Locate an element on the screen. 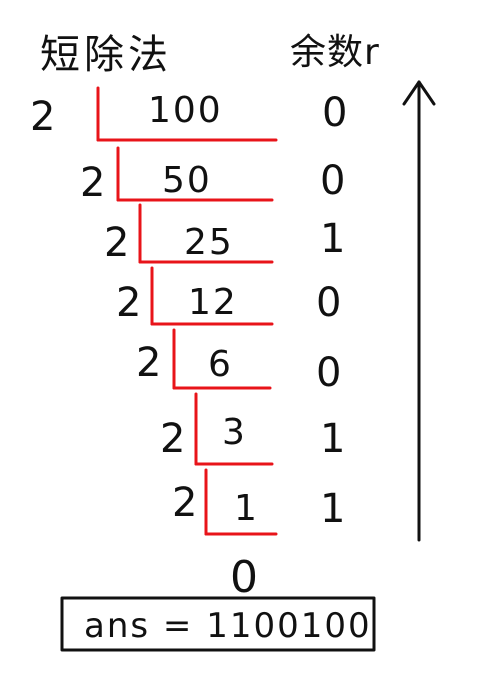  step-6: 2 1 1 is located at coordinates (258, 502).